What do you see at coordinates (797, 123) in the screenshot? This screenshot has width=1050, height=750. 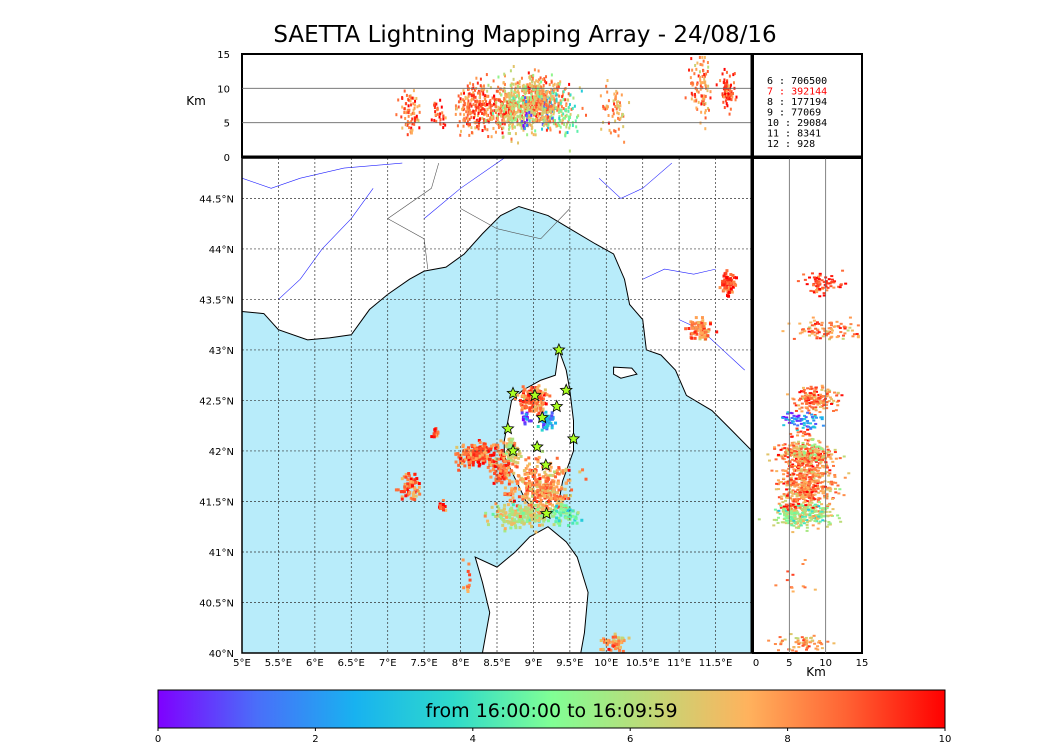 I see `flash-count-row: 10 : 29084` at bounding box center [797, 123].